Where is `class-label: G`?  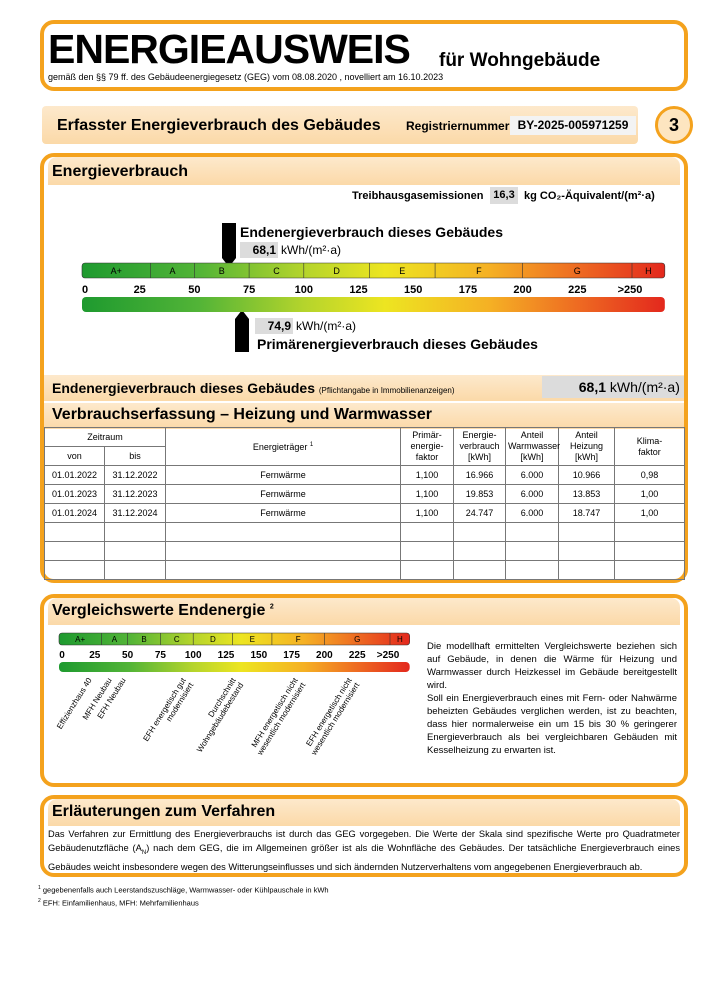
class-label: G is located at coordinates (357, 639).